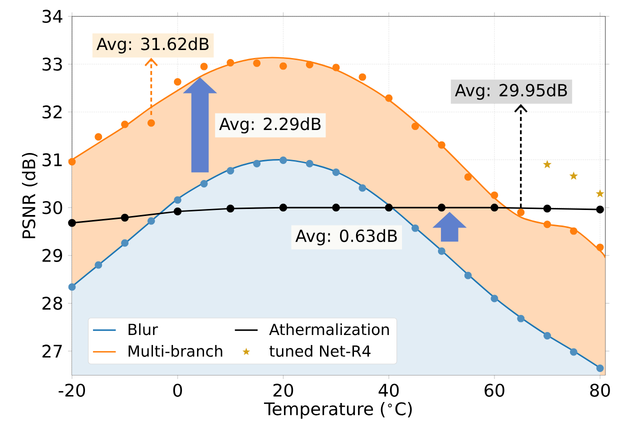 This screenshot has width=620, height=431. Describe the element at coordinates (270, 125) in the screenshot. I see `annotation: Avg: 2.29dB` at that location.